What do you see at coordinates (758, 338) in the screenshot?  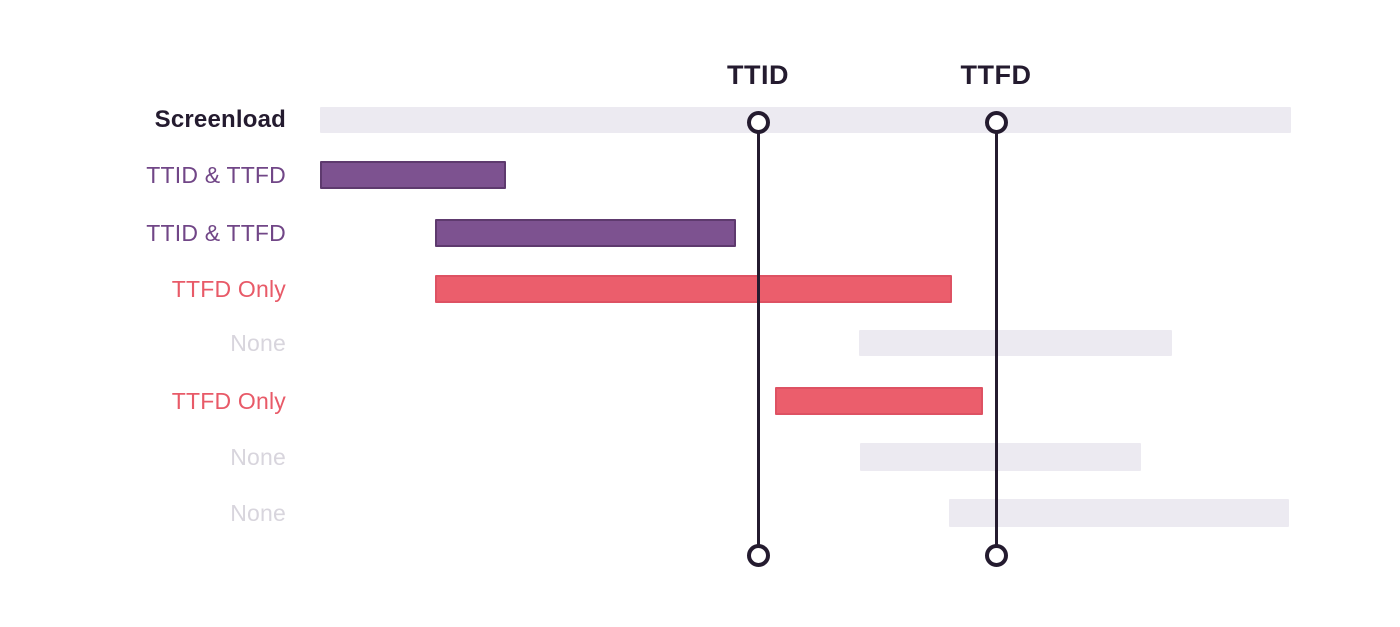 I see `ttid-marker-line` at bounding box center [758, 338].